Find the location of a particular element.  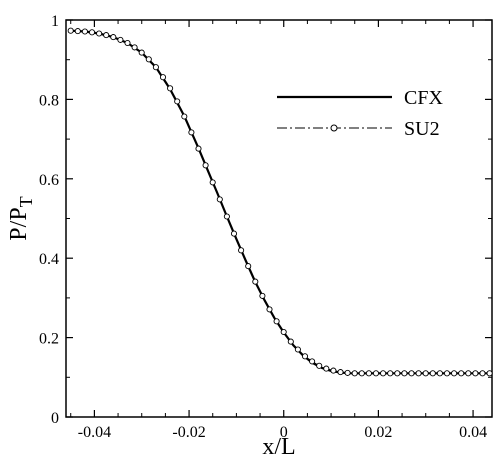

y-axis-title: P/PT is located at coordinates (21, 218).